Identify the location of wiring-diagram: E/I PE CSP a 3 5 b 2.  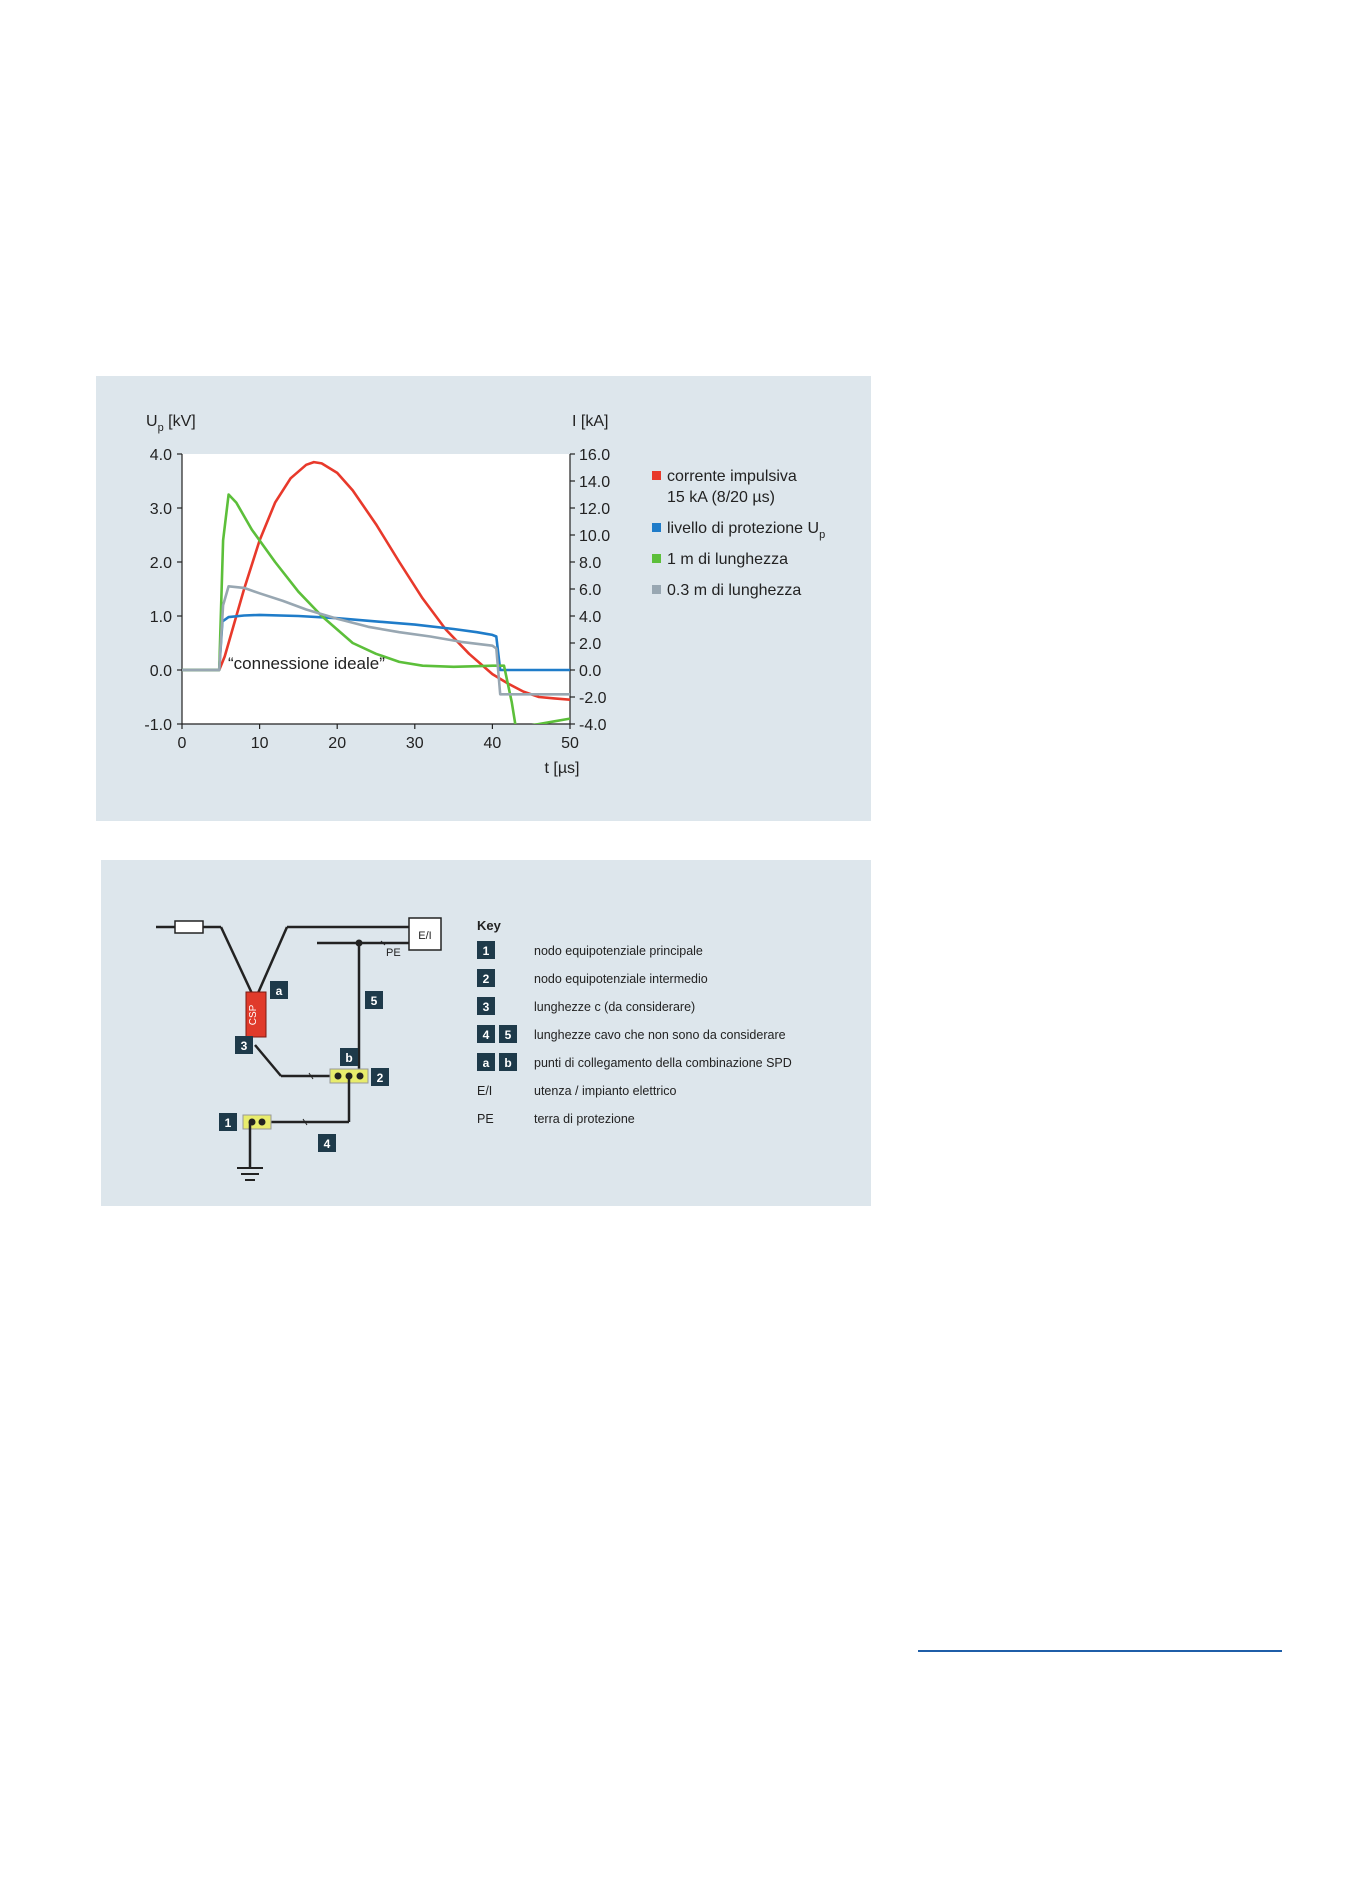
(474, 1049).